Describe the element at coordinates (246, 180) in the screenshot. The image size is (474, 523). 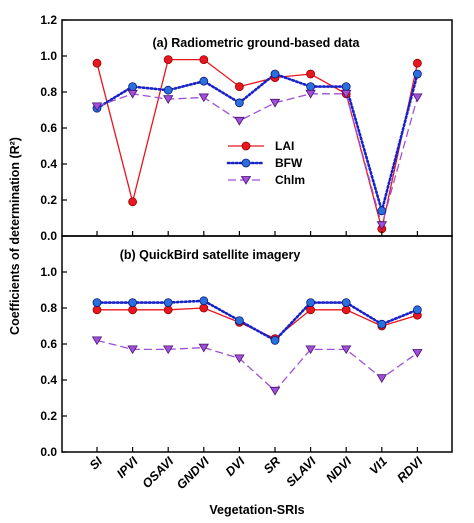
I see `legend-marker-chlm` at that location.